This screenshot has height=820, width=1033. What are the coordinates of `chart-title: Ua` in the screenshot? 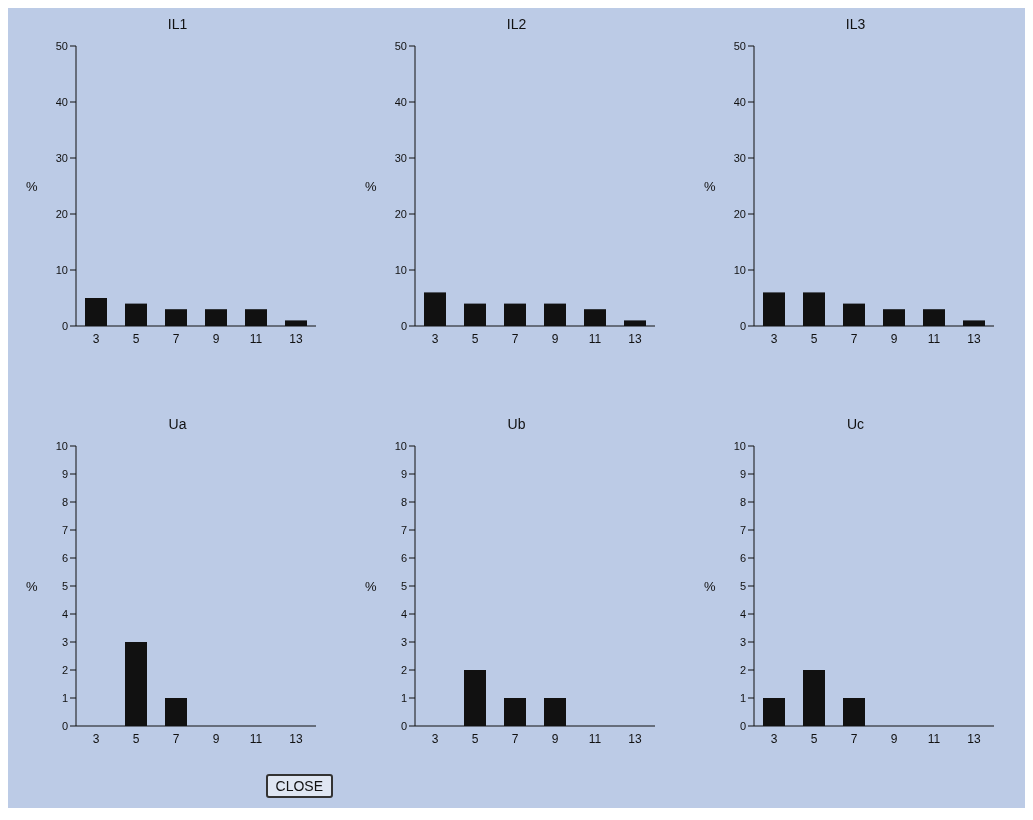 It's located at (177, 424).